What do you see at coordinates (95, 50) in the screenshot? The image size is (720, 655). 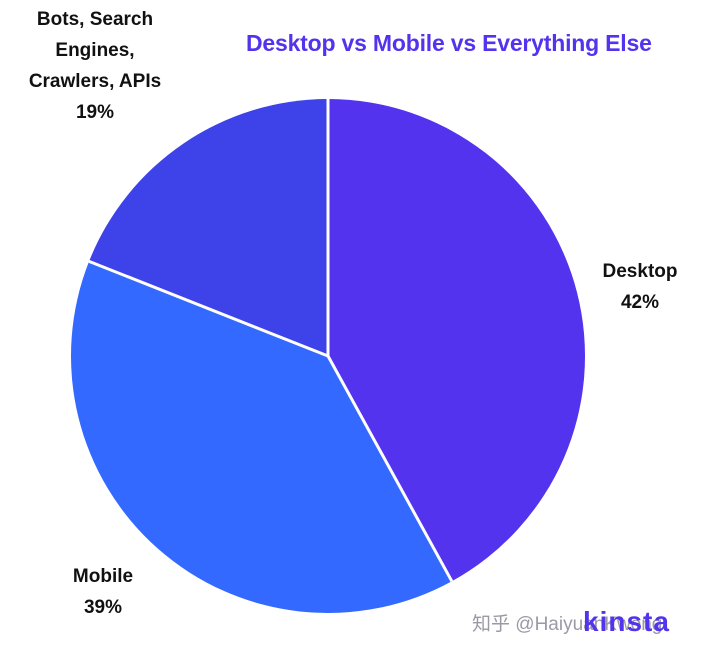 I see `slice-label-bots-name: Bots, Search Engines, Crawlers, APIs` at bounding box center [95, 50].